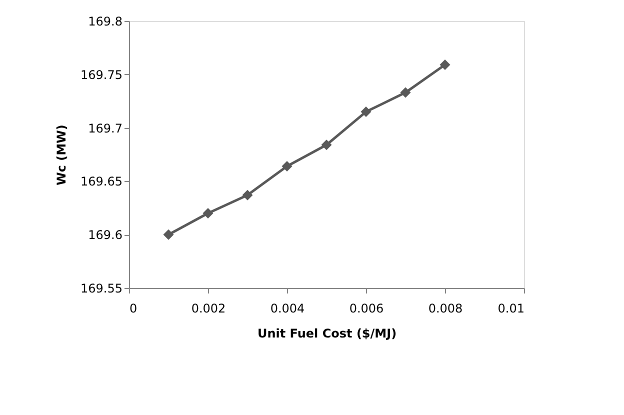 The height and width of the screenshot is (415, 624). Describe the element at coordinates (101, 181) in the screenshot. I see `y-tick-label: 169.65` at that location.